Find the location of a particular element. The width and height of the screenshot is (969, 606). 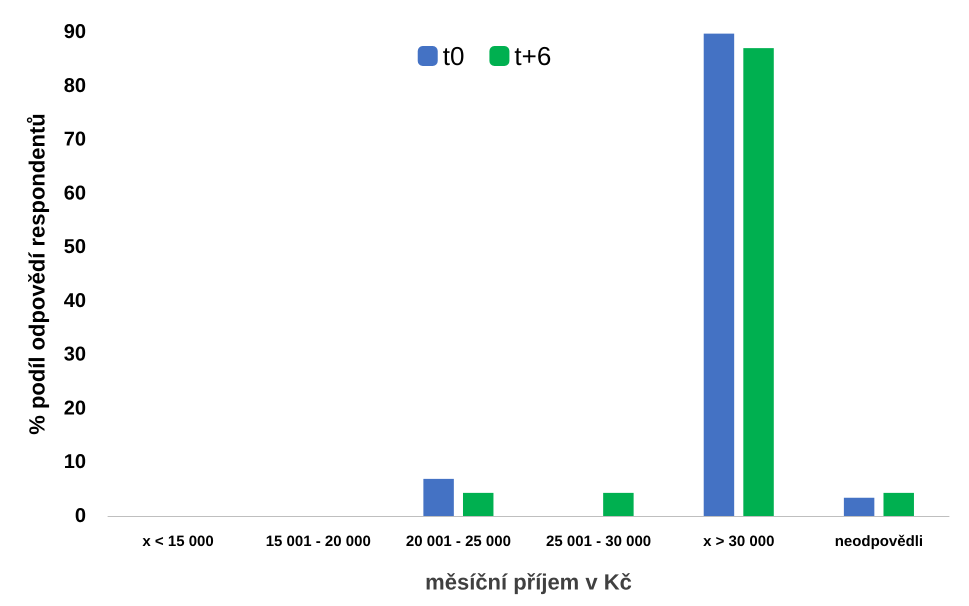

x-tick-label: 15 001 - 20 000 is located at coordinates (318, 541).